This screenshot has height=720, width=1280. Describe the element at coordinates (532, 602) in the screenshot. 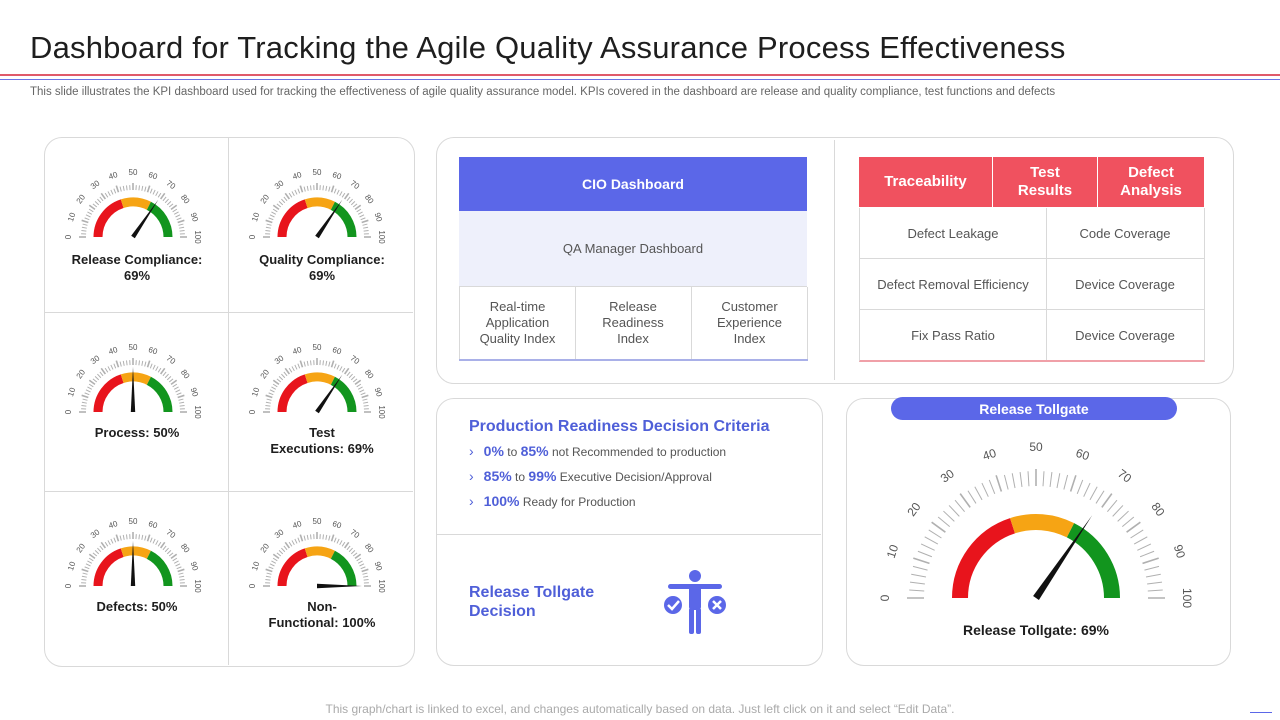

I see `release-tollgate-decision-label: Release Tollgate Decision` at that location.